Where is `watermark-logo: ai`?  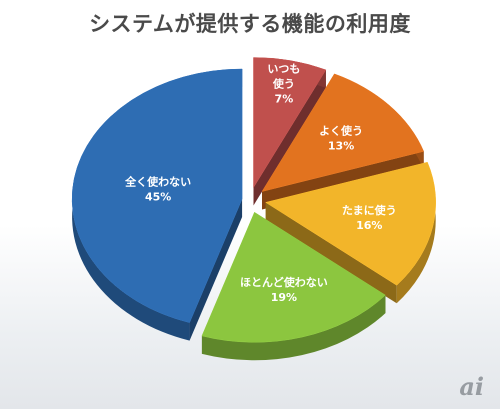 watermark-logo: ai is located at coordinates (471, 386).